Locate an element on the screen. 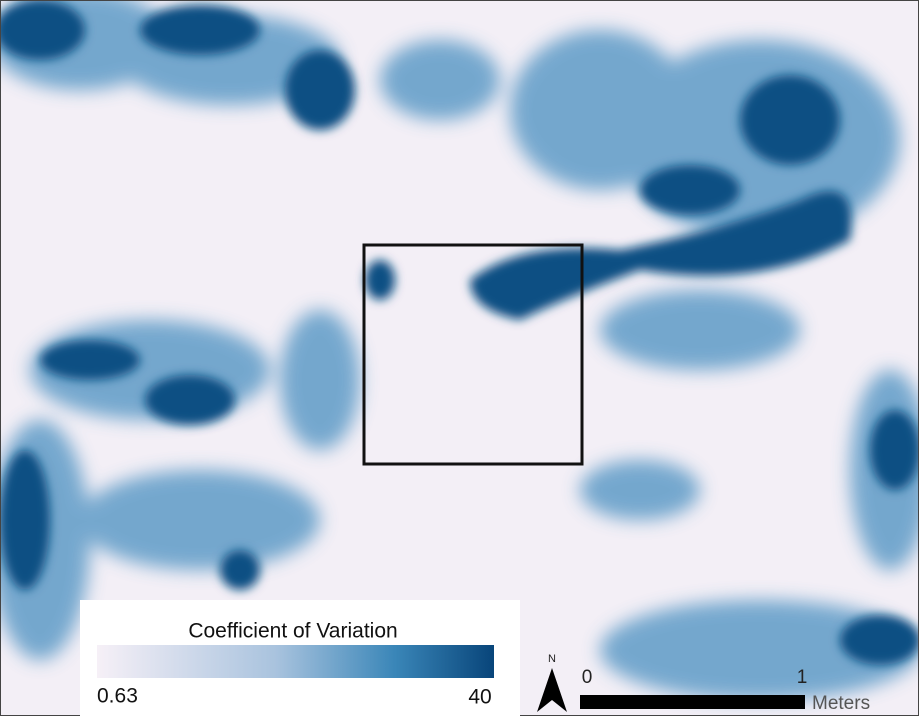  legend-max: 40 is located at coordinates (479, 697).